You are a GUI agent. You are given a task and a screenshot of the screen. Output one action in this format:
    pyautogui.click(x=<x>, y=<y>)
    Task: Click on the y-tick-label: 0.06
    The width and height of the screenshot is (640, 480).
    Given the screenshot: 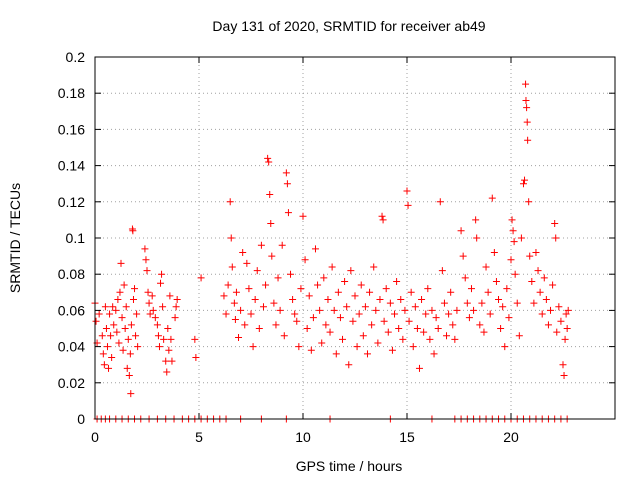 What is the action you would take?
    pyautogui.click(x=71, y=310)
    